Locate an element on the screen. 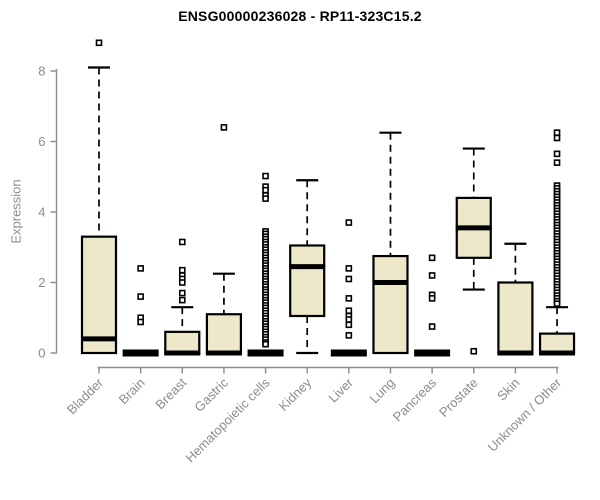  x-tick-label: Bladder is located at coordinates (85, 396).